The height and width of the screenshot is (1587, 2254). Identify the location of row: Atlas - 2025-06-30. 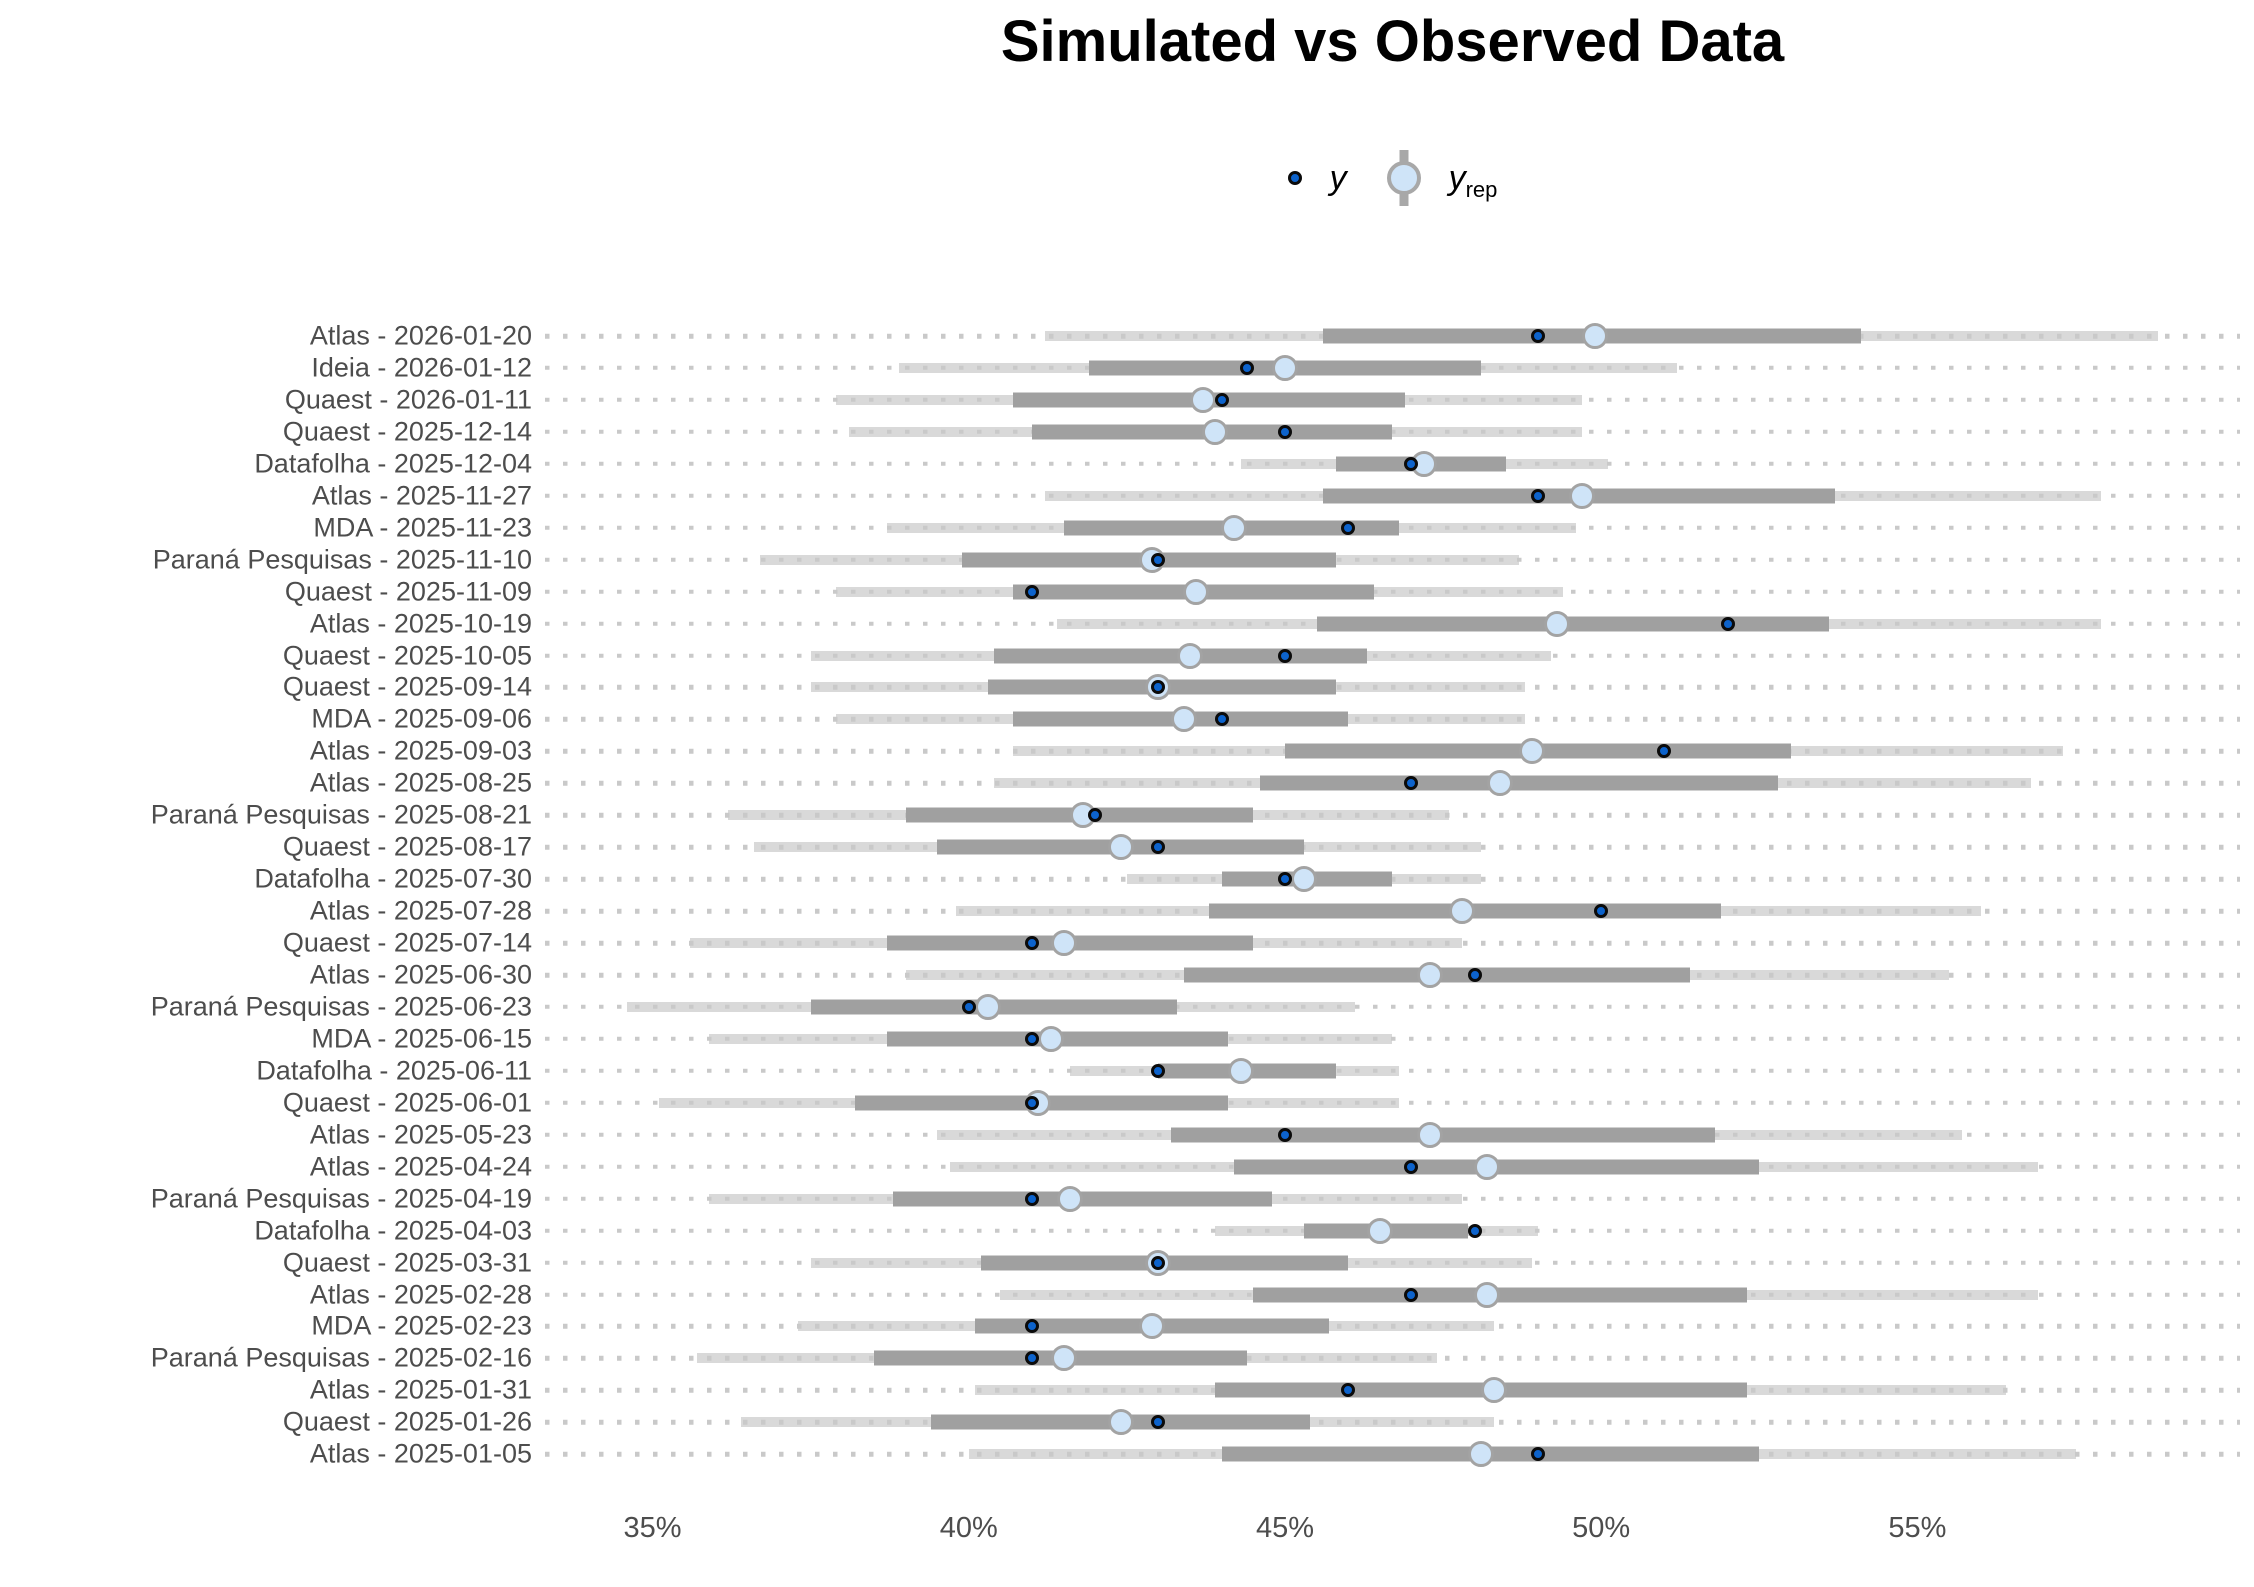
(1127, 975).